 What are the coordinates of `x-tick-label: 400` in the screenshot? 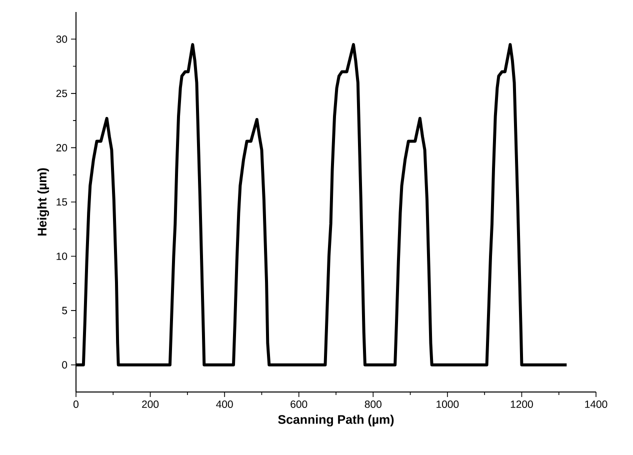 It's located at (224, 404).